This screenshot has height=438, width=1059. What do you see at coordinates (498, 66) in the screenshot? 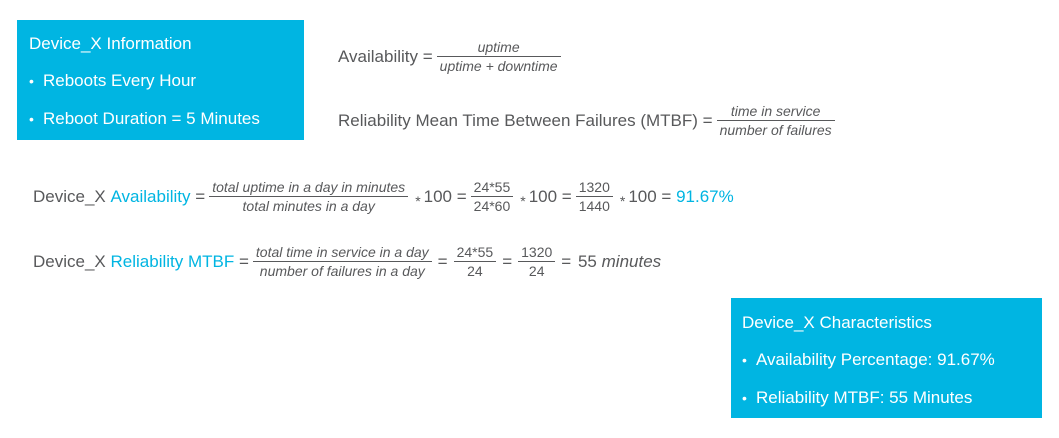
I see `fraction-denominator: uptime + downtime` at bounding box center [498, 66].